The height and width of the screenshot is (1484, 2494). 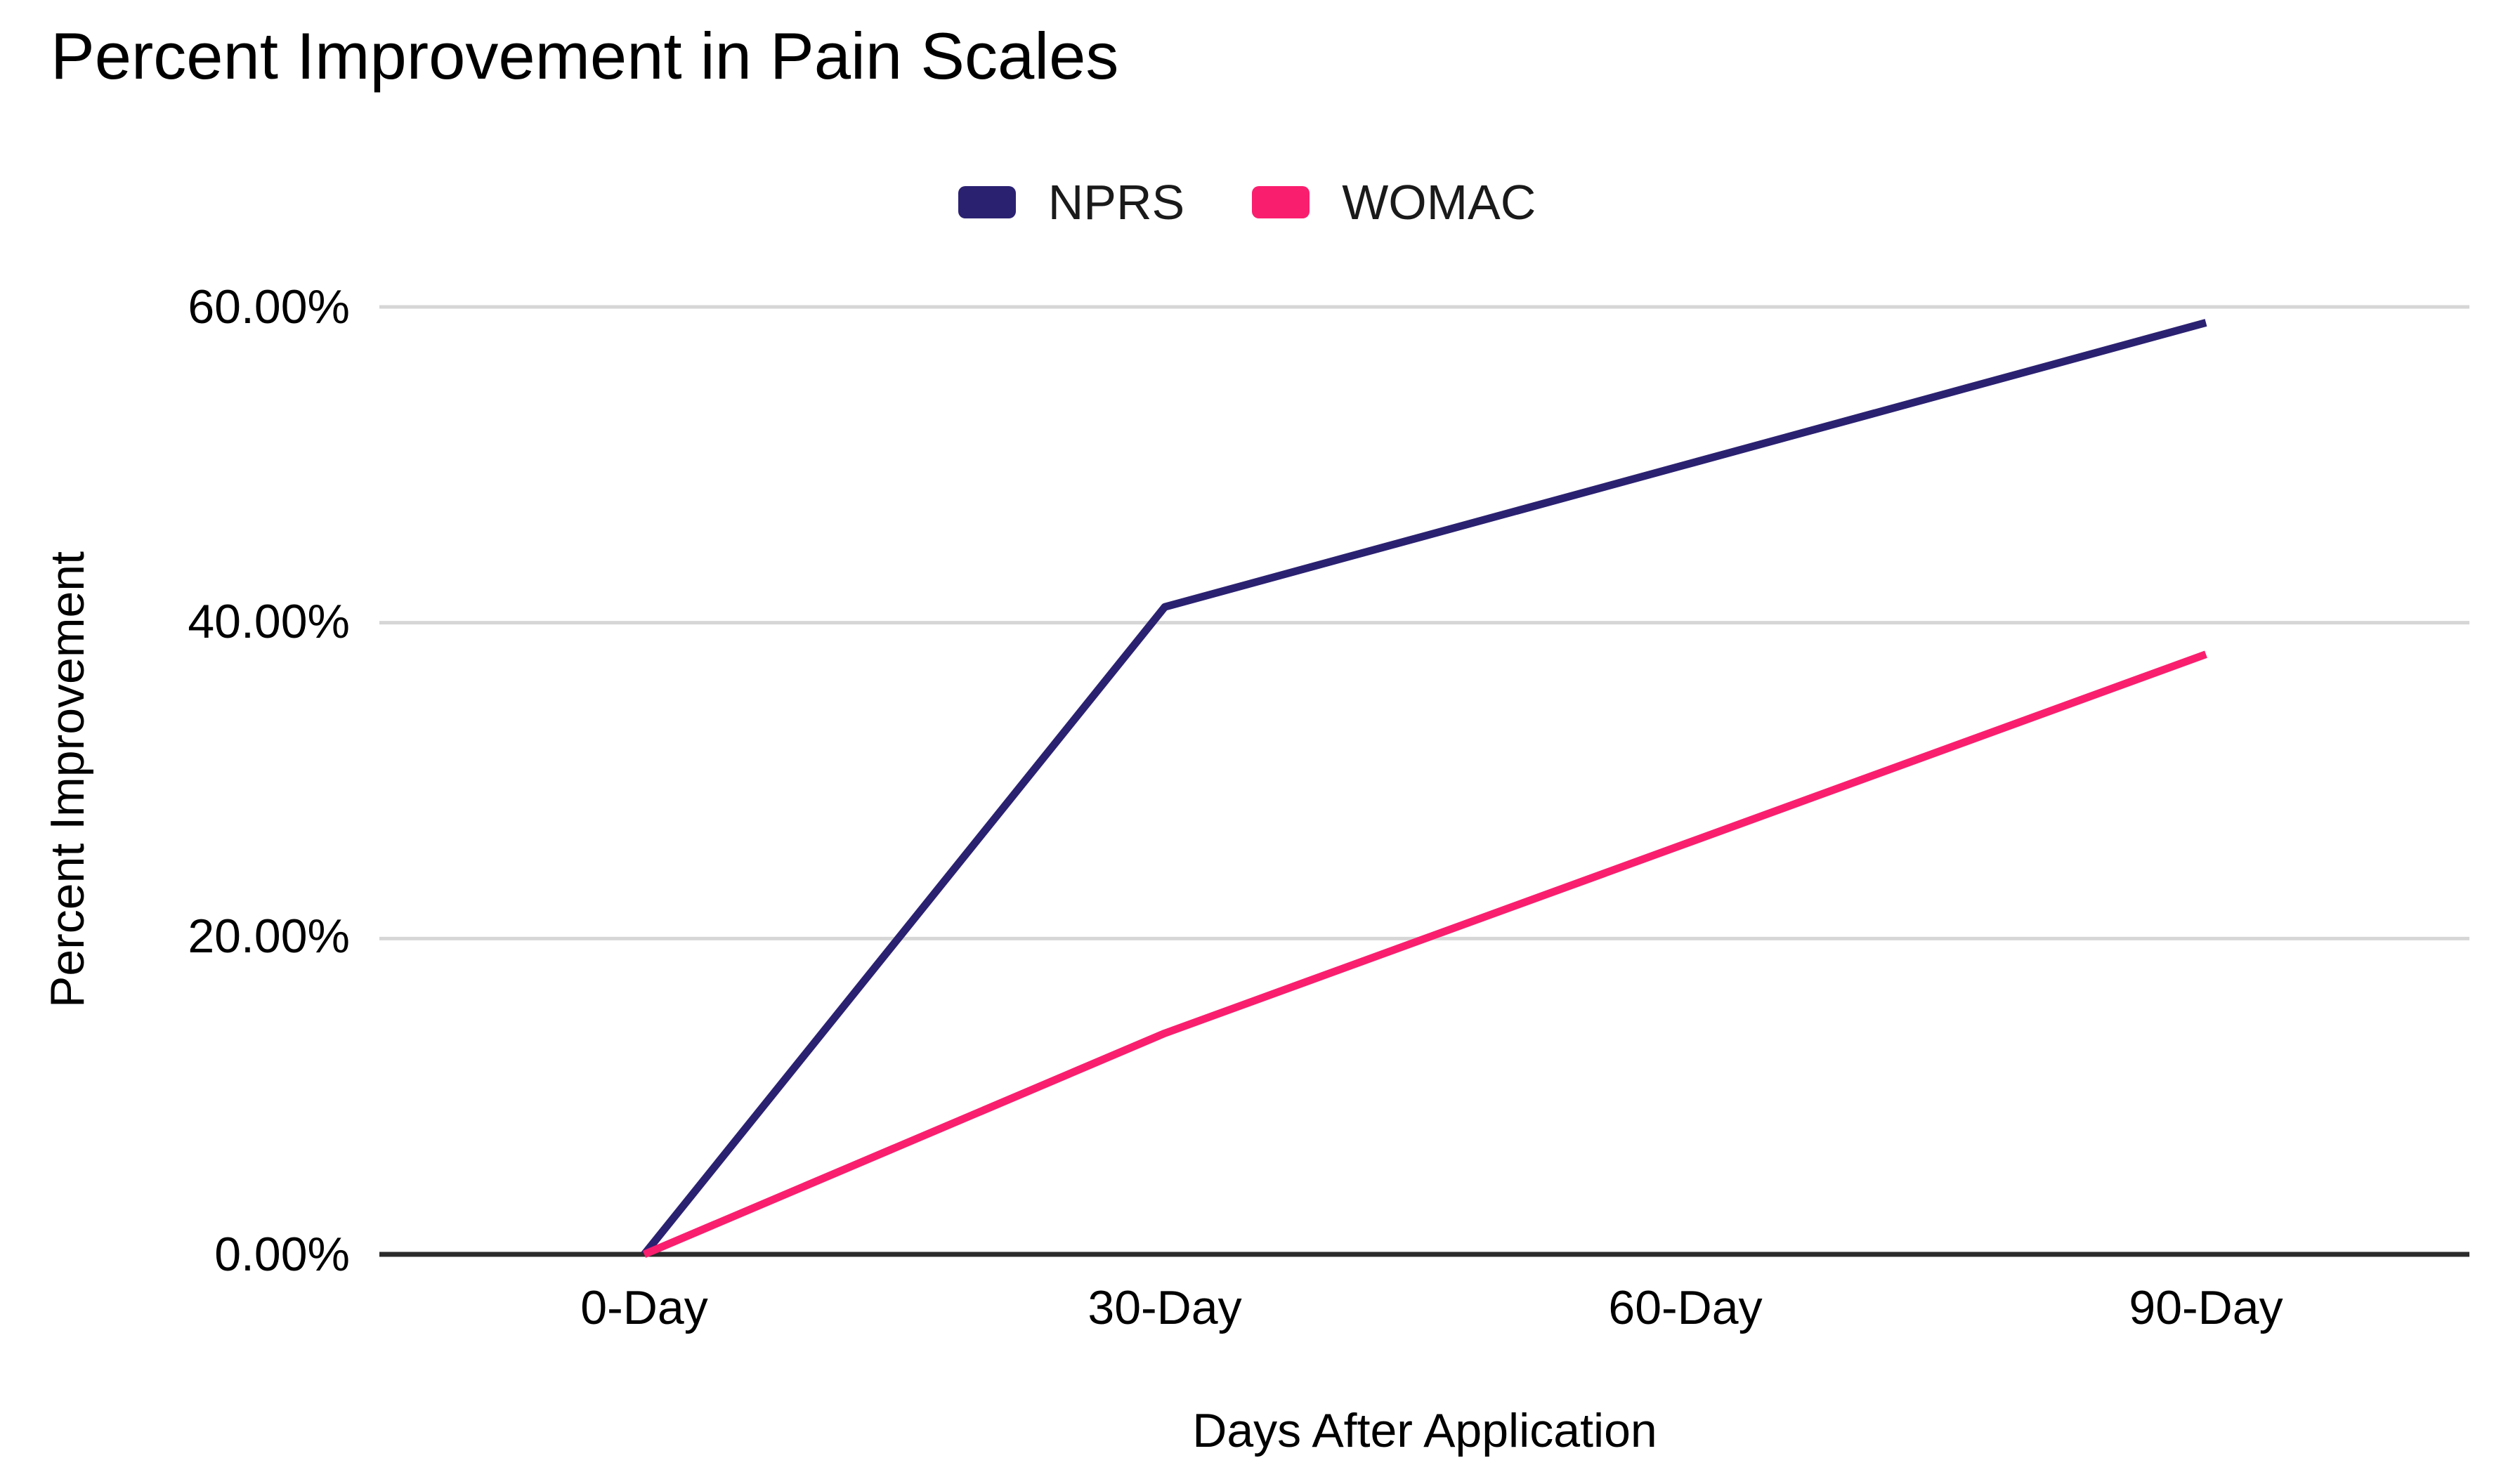 What do you see at coordinates (1439, 202) in the screenshot?
I see `legend-label-womac: WOMAC` at bounding box center [1439, 202].